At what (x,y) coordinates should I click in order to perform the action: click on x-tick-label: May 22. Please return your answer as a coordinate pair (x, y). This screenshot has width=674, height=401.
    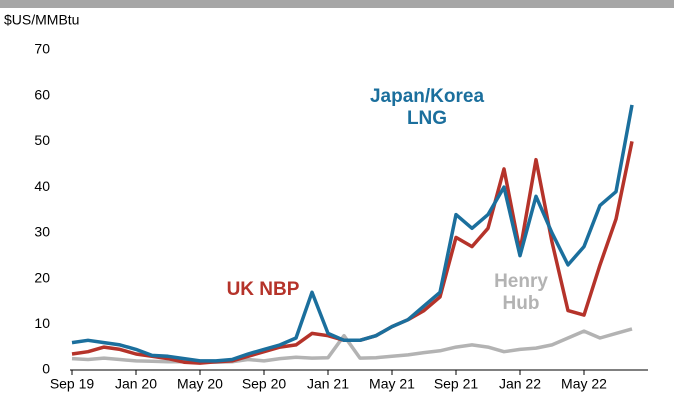
    Looking at the image, I should click on (584, 384).